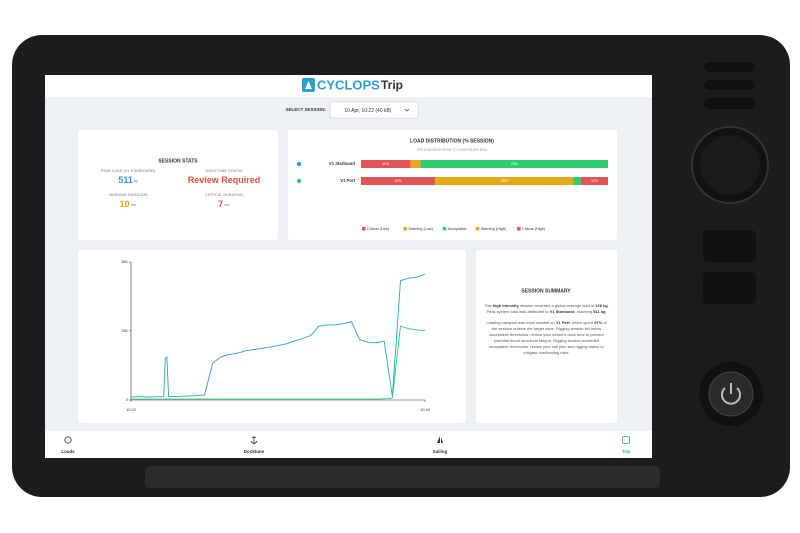 Image resolution: width=800 pixels, height=533 pixels. What do you see at coordinates (451, 150) in the screenshot?
I see `chart-subtitle: TAP A SENSOR ROW TO CONFIGURE DIAL` at bounding box center [451, 150].